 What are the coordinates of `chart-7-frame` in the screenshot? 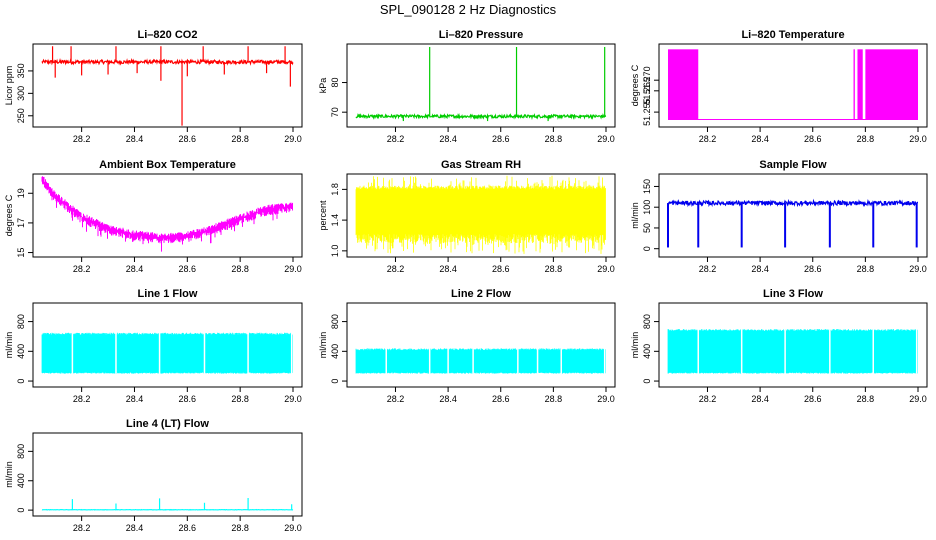 It's located at (167, 345).